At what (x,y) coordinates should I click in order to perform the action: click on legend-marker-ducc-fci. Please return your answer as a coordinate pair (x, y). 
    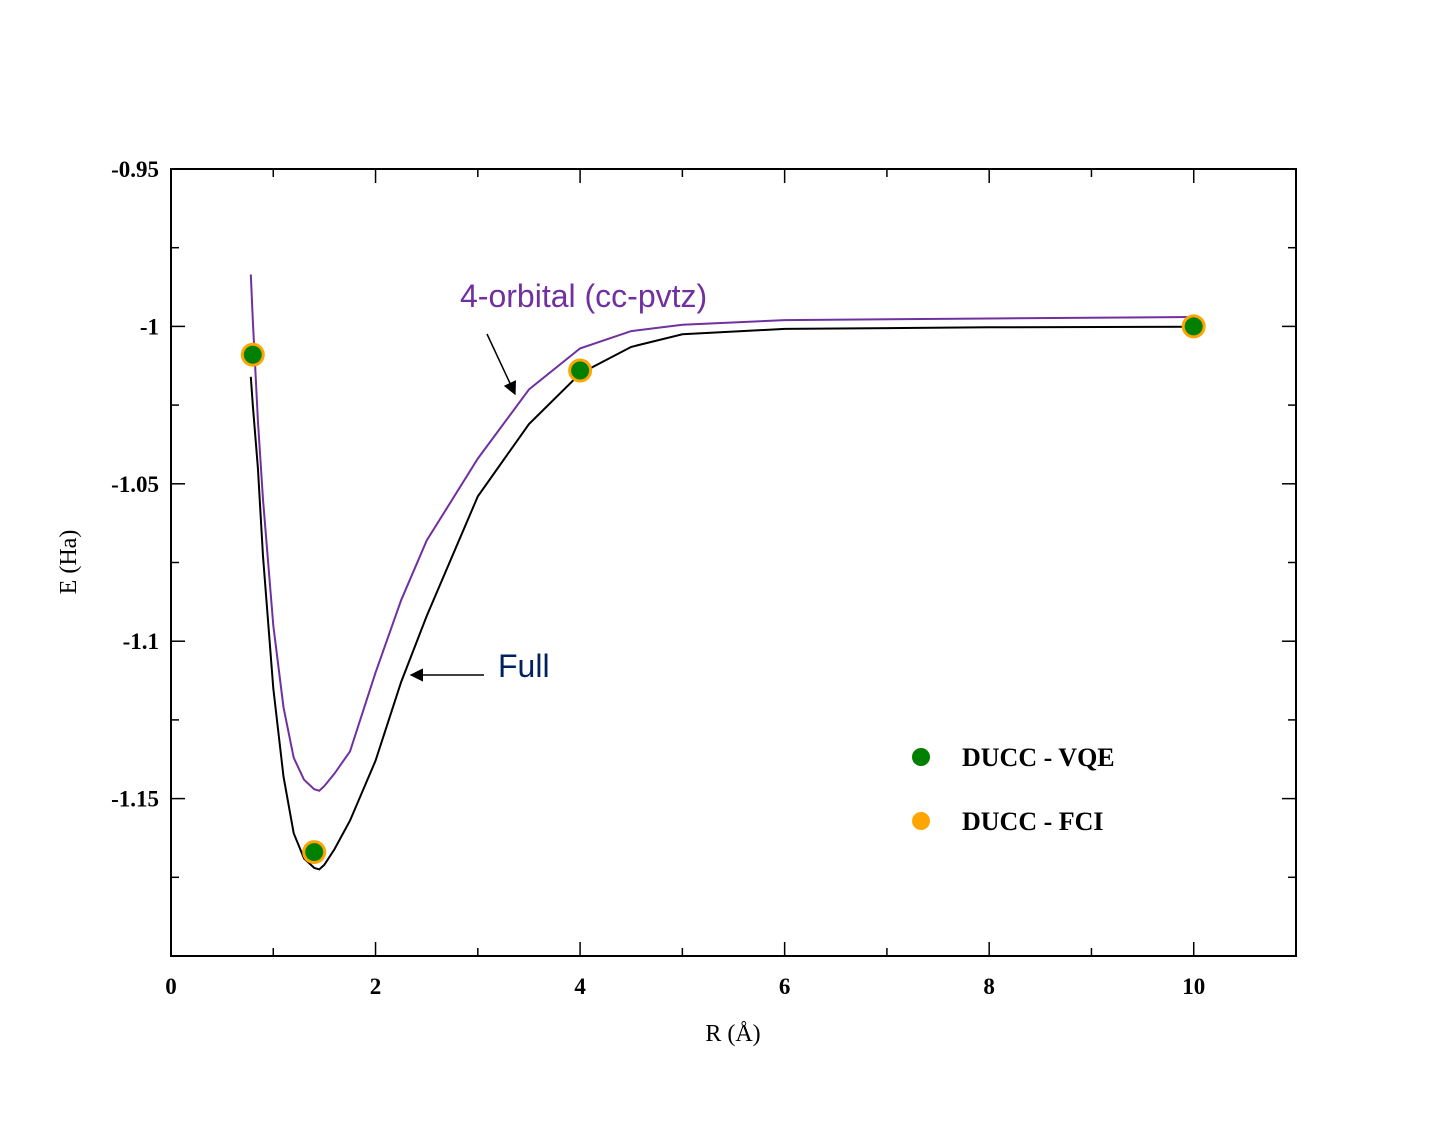
    Looking at the image, I should click on (921, 821).